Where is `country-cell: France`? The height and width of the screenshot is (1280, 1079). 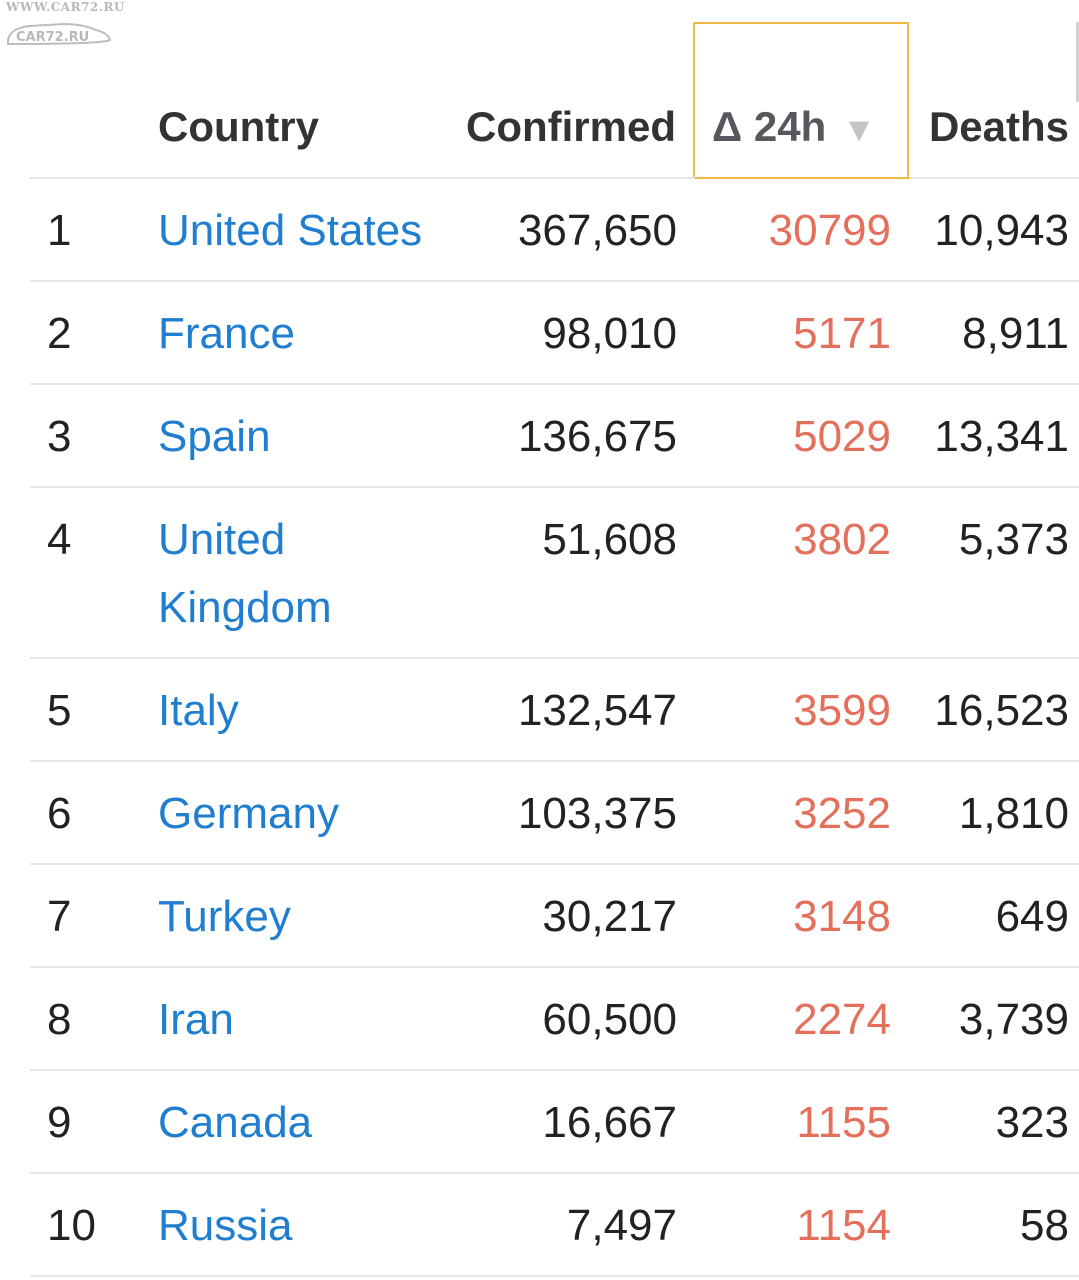
country-cell: France is located at coordinates (288, 333).